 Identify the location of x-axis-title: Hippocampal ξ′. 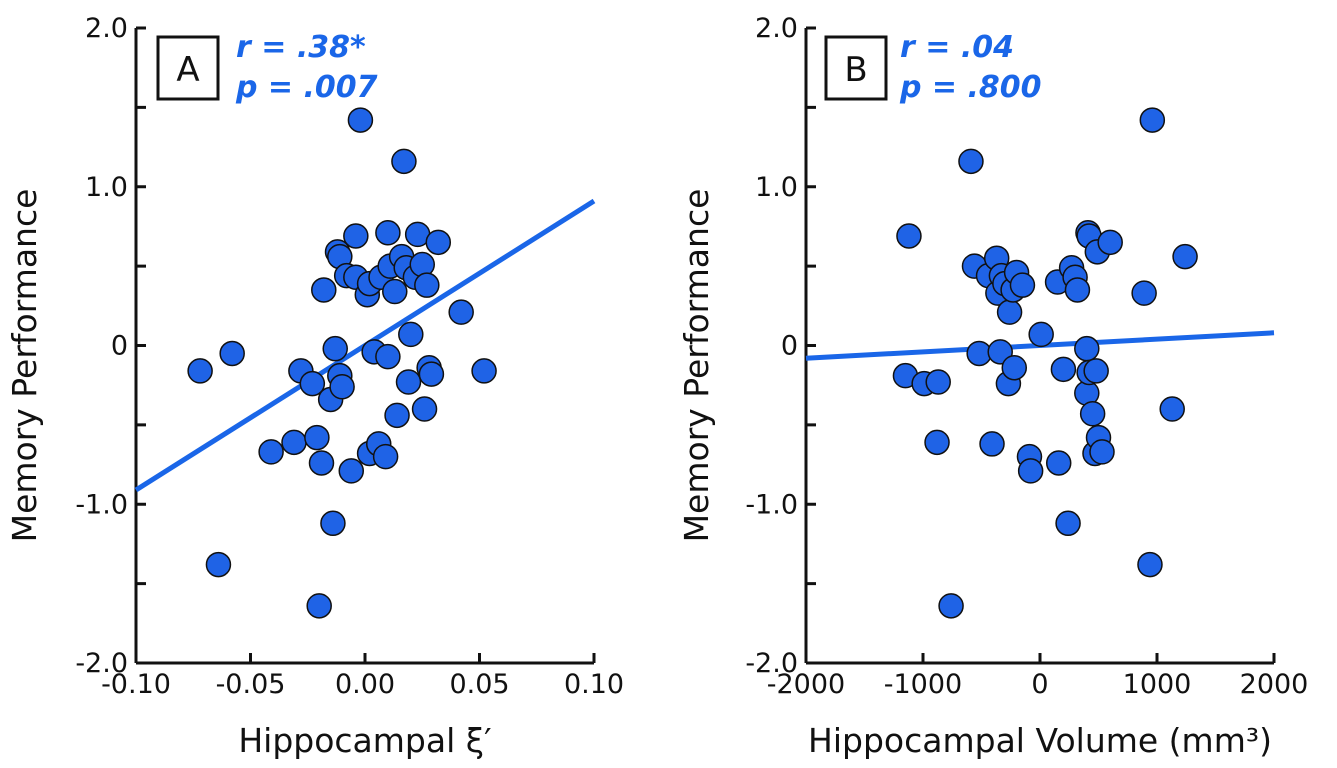
(364, 740).